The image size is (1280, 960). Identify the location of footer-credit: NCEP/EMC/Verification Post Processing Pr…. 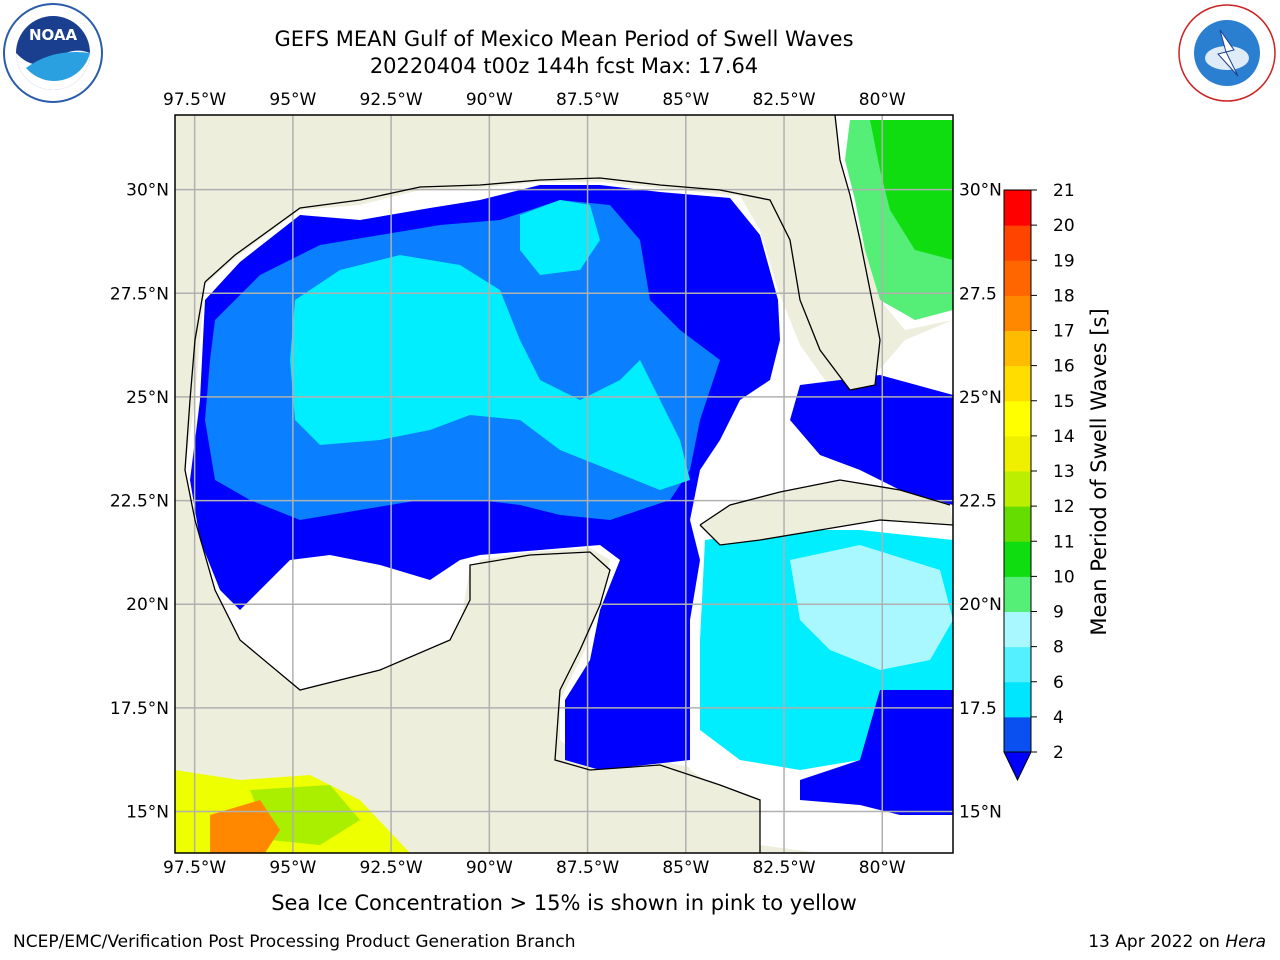
(294, 942).